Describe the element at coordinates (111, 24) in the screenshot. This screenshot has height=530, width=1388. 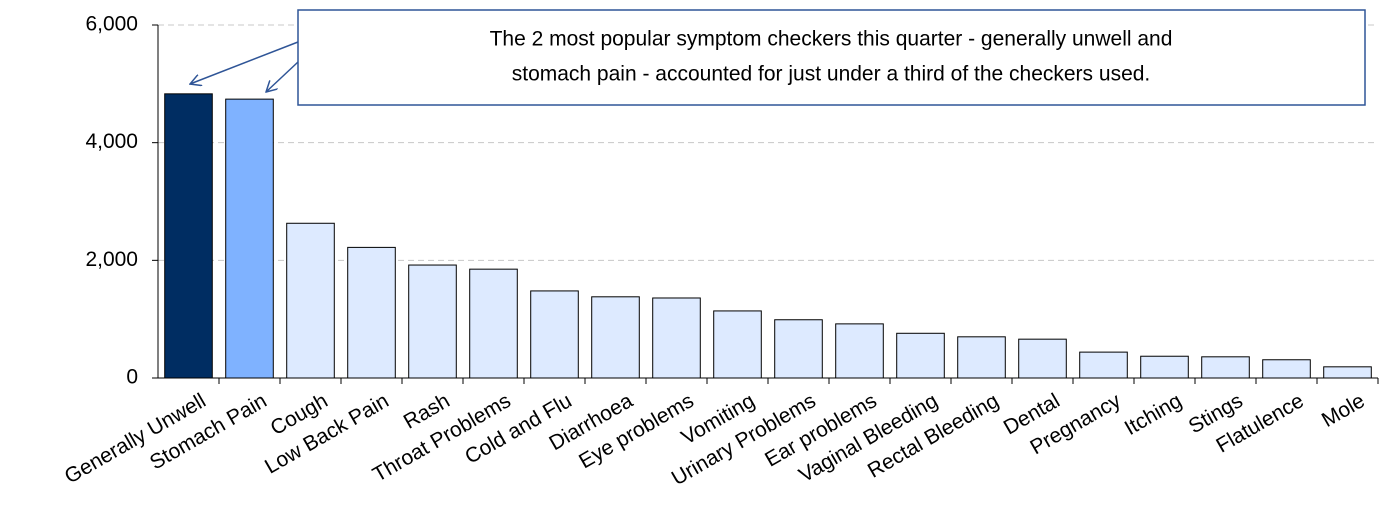
I see `y-tick-label: 6,000` at that location.